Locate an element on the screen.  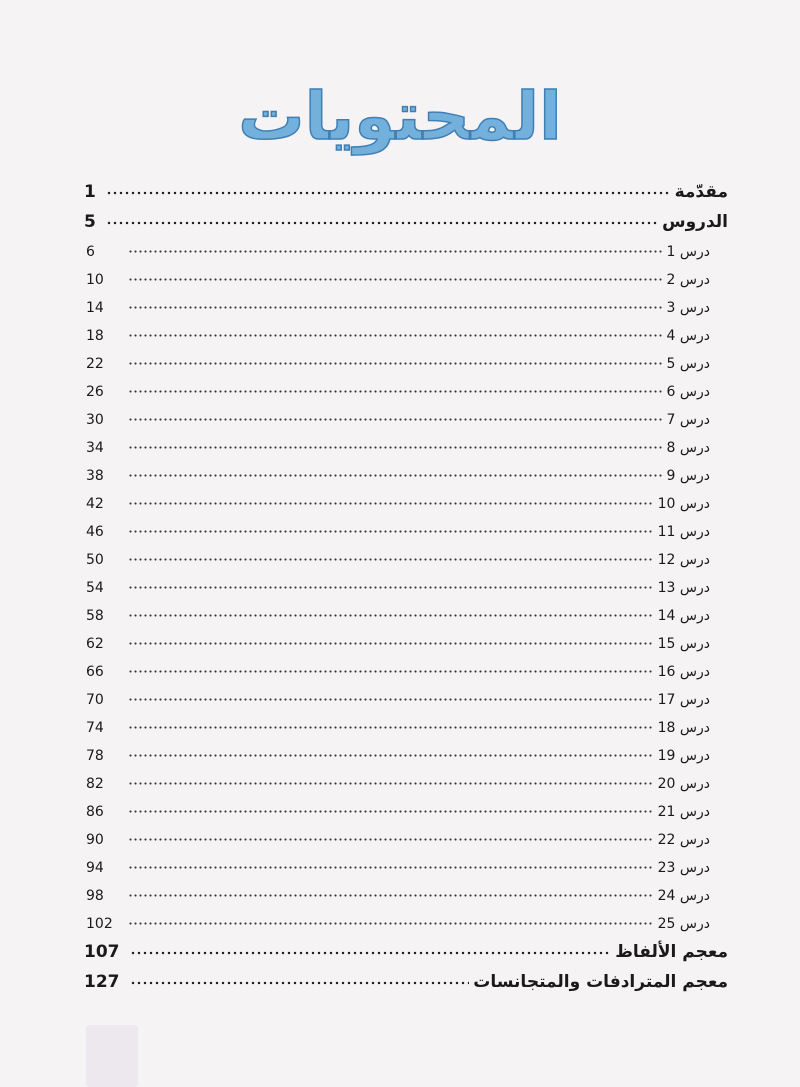
toc-entry: معجم الألفاظ 107 is located at coordinates (406, 947).